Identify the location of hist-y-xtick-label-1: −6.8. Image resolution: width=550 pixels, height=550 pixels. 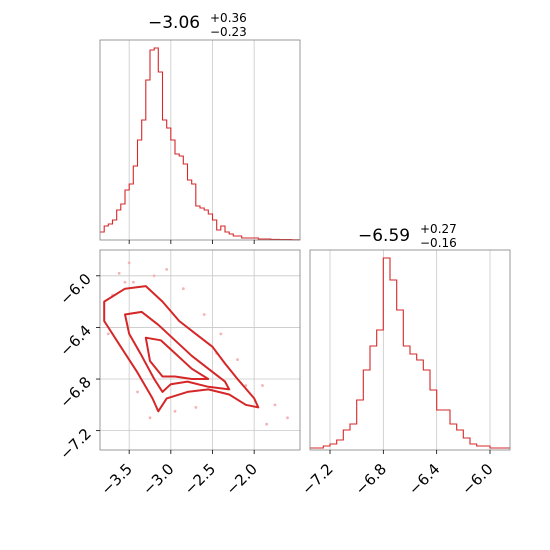
(371, 479).